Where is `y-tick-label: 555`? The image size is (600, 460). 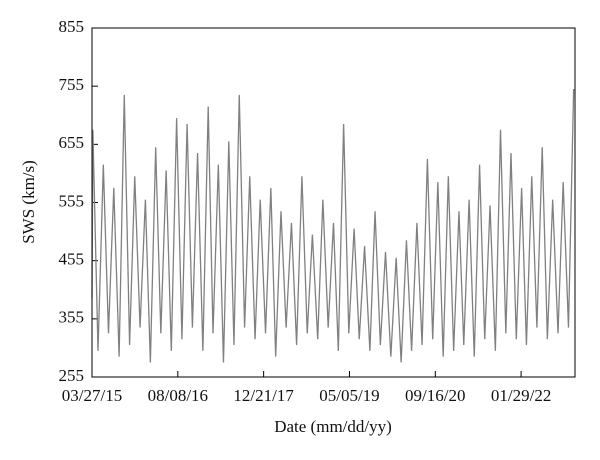 y-tick-label: 555 is located at coordinates (72, 200).